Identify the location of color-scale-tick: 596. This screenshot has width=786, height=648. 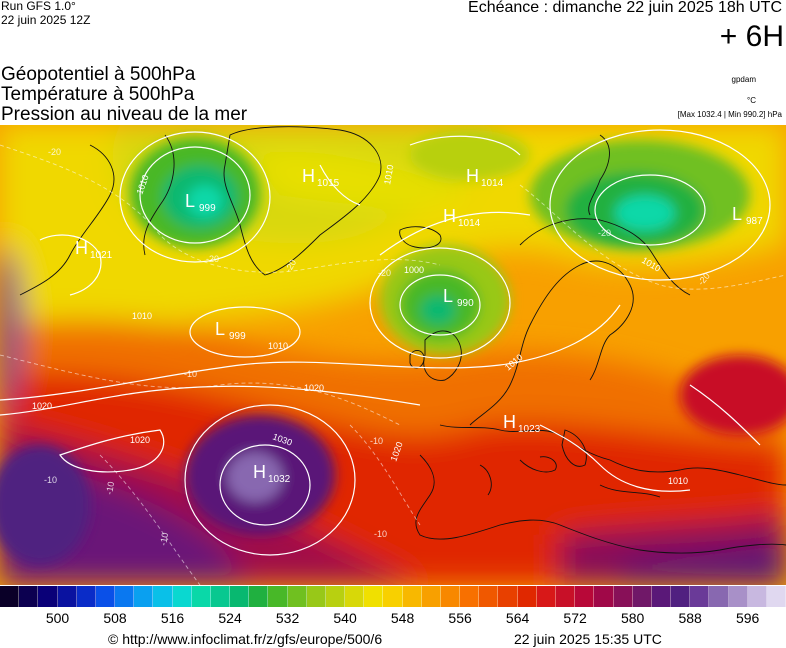
(747, 618).